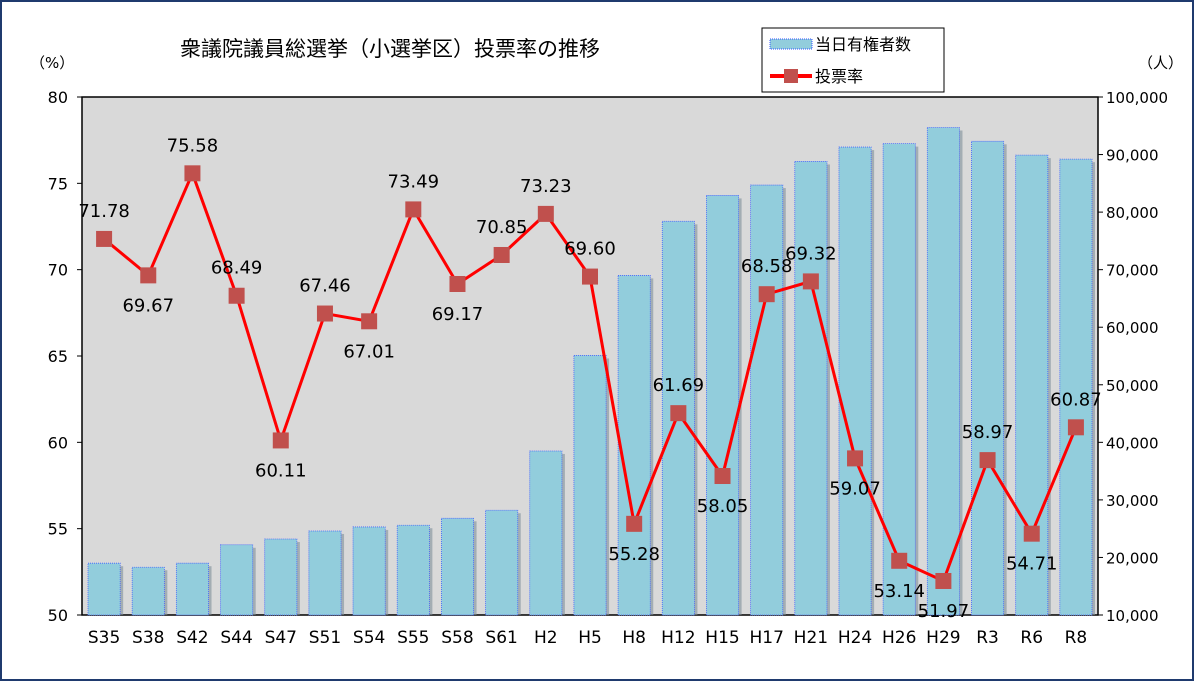  What do you see at coordinates (58, 270) in the screenshot?
I see `left-tick-label: 70` at bounding box center [58, 270].